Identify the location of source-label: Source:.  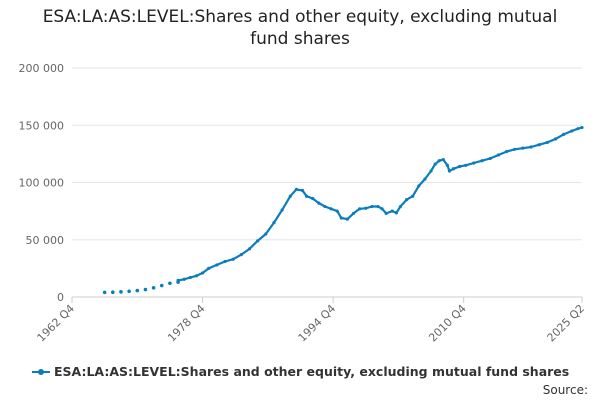
(565, 390).